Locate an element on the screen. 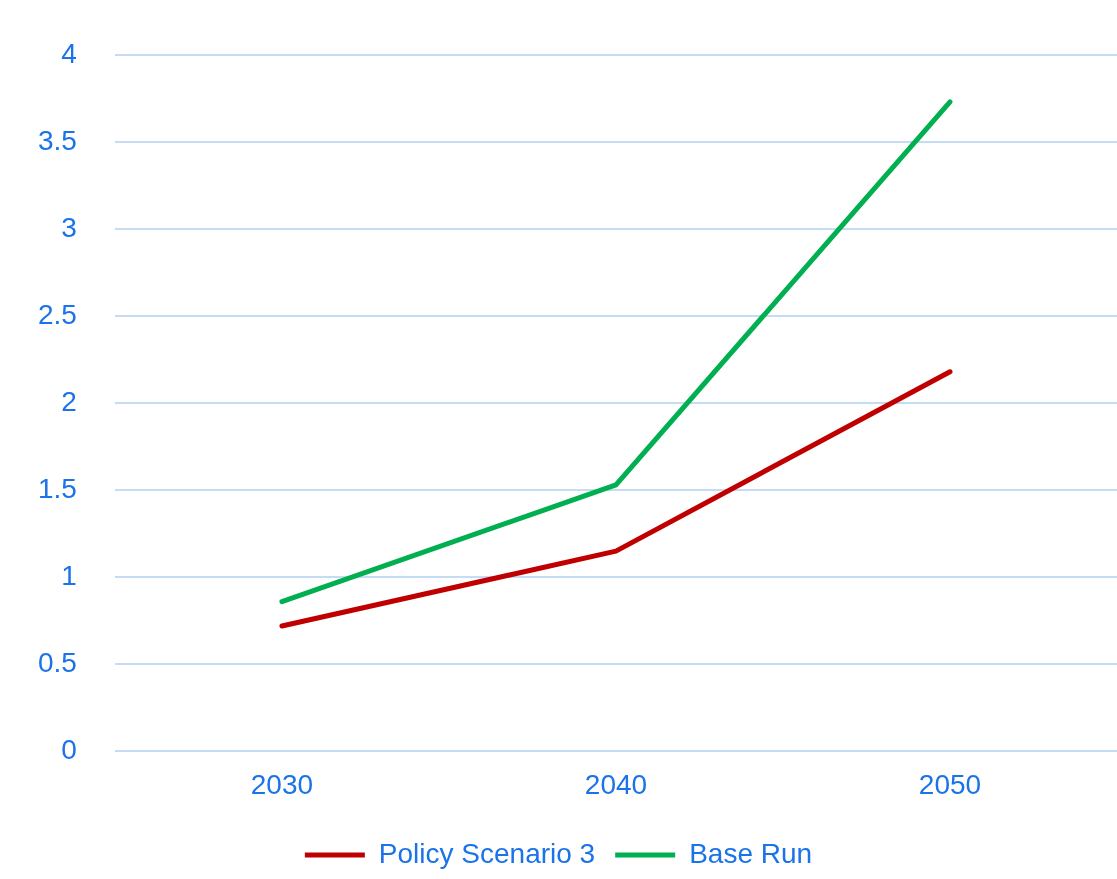  x-tick-label: 2050 is located at coordinates (950, 784).